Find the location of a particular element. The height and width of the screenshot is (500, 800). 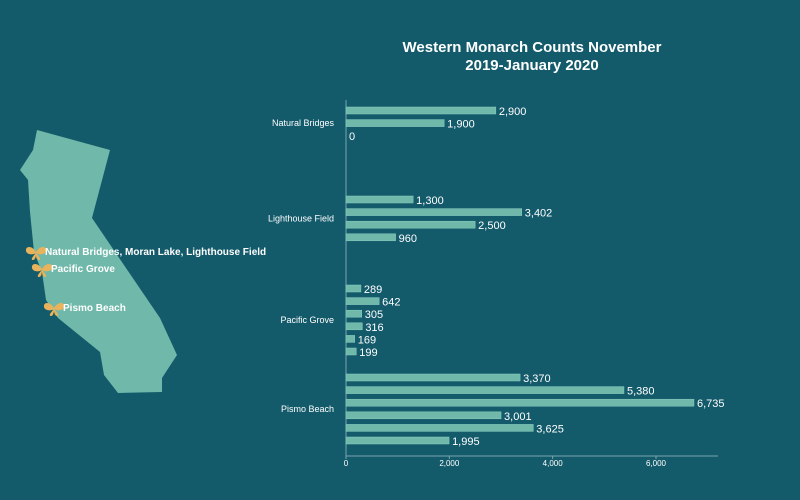

california-map is located at coordinates (98, 261).